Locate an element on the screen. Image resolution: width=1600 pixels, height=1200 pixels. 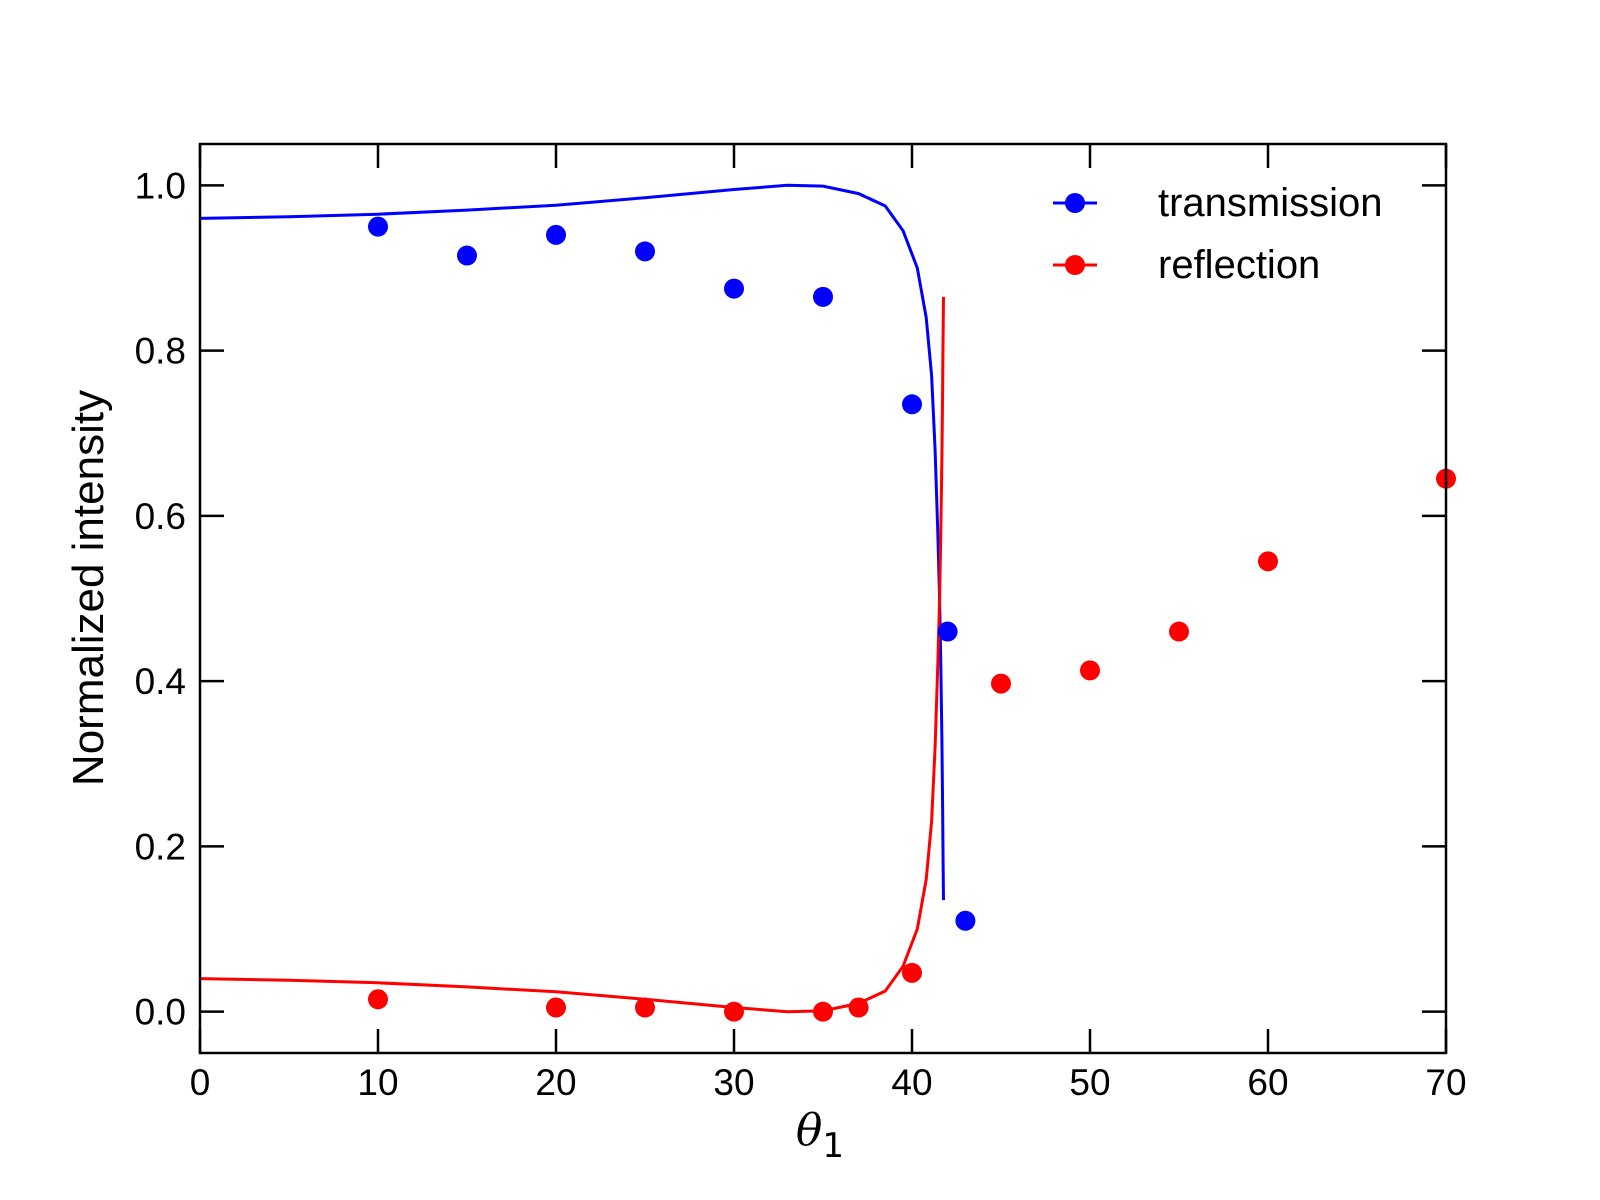
x-tick-label: 30 is located at coordinates (733, 1082).